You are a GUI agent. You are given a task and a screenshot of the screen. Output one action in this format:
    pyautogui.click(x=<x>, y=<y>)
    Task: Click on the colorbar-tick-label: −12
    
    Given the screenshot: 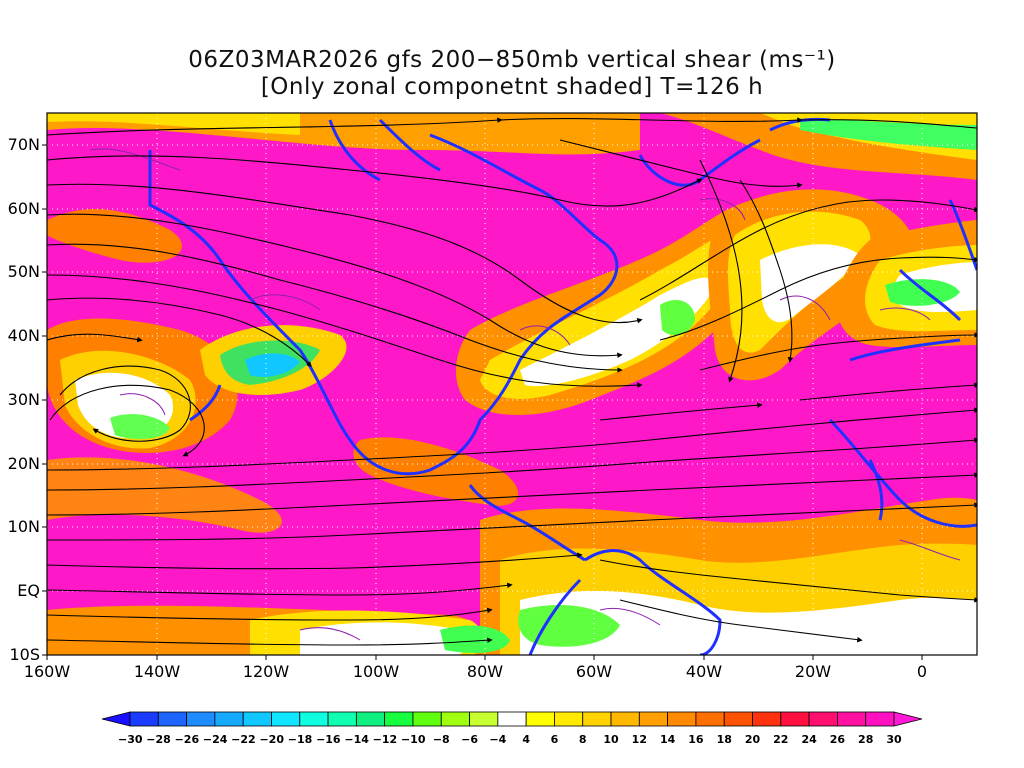 What is the action you would take?
    pyautogui.click(x=385, y=739)
    